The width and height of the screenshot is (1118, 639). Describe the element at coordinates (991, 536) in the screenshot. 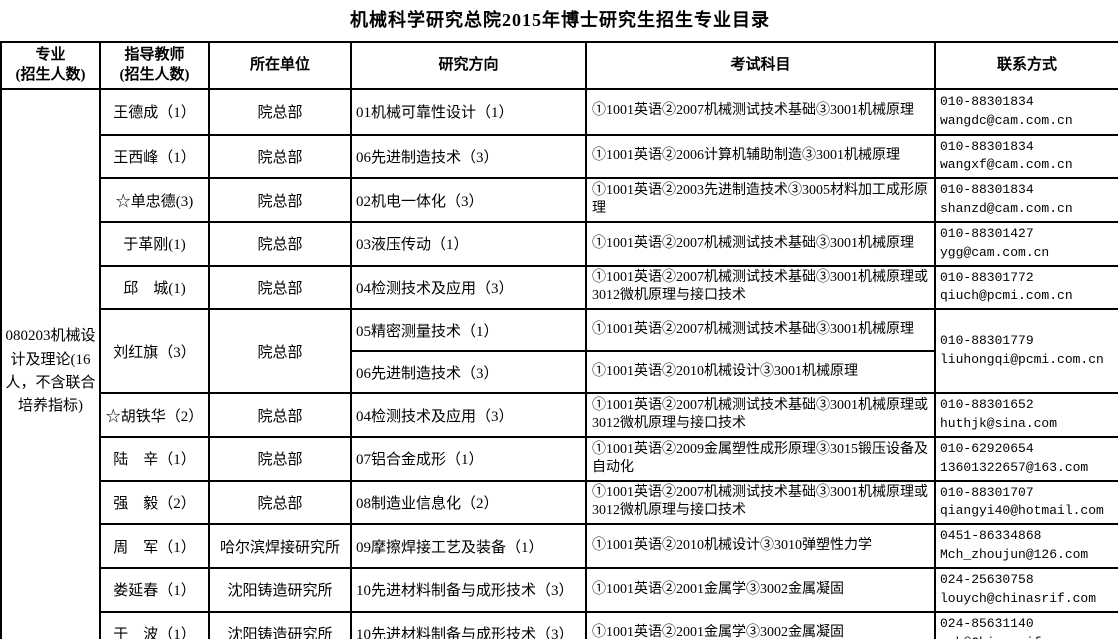

I see `phone: 0451-86334868` at that location.